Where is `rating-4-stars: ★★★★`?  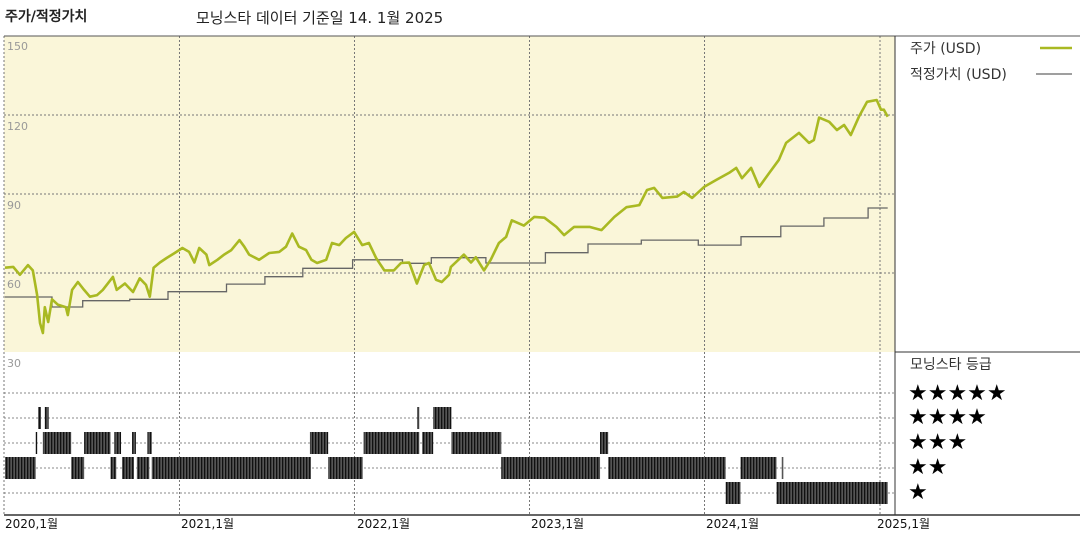
rating-4-stars: ★★★★ is located at coordinates (947, 417).